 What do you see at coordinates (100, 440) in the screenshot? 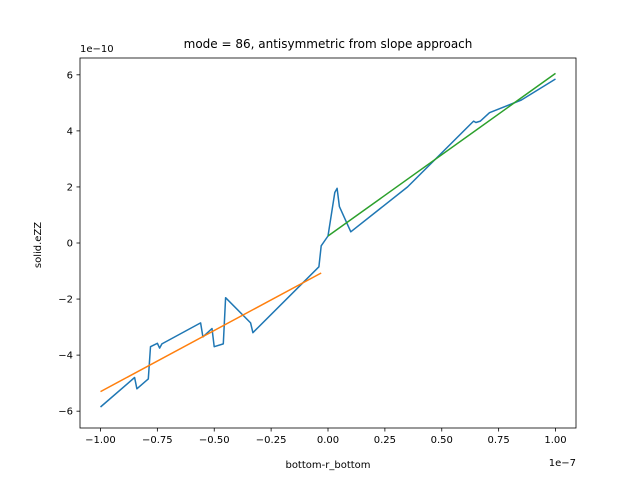
I see `x-tick-label: −1.00` at bounding box center [100, 440].